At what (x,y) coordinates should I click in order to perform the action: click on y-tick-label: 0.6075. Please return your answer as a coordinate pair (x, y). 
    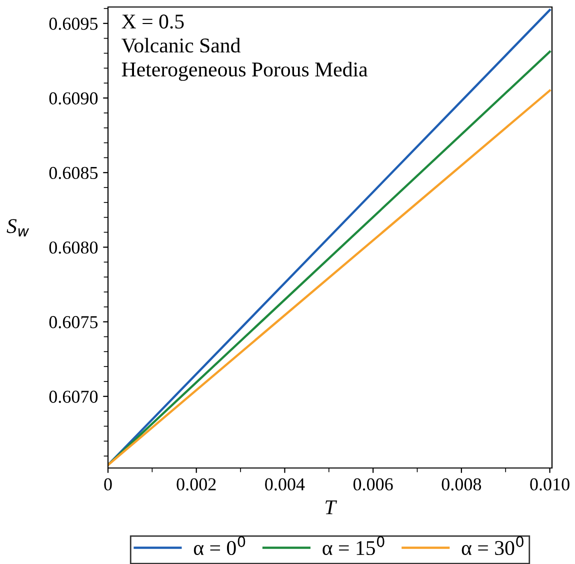
    Looking at the image, I should click on (73, 322).